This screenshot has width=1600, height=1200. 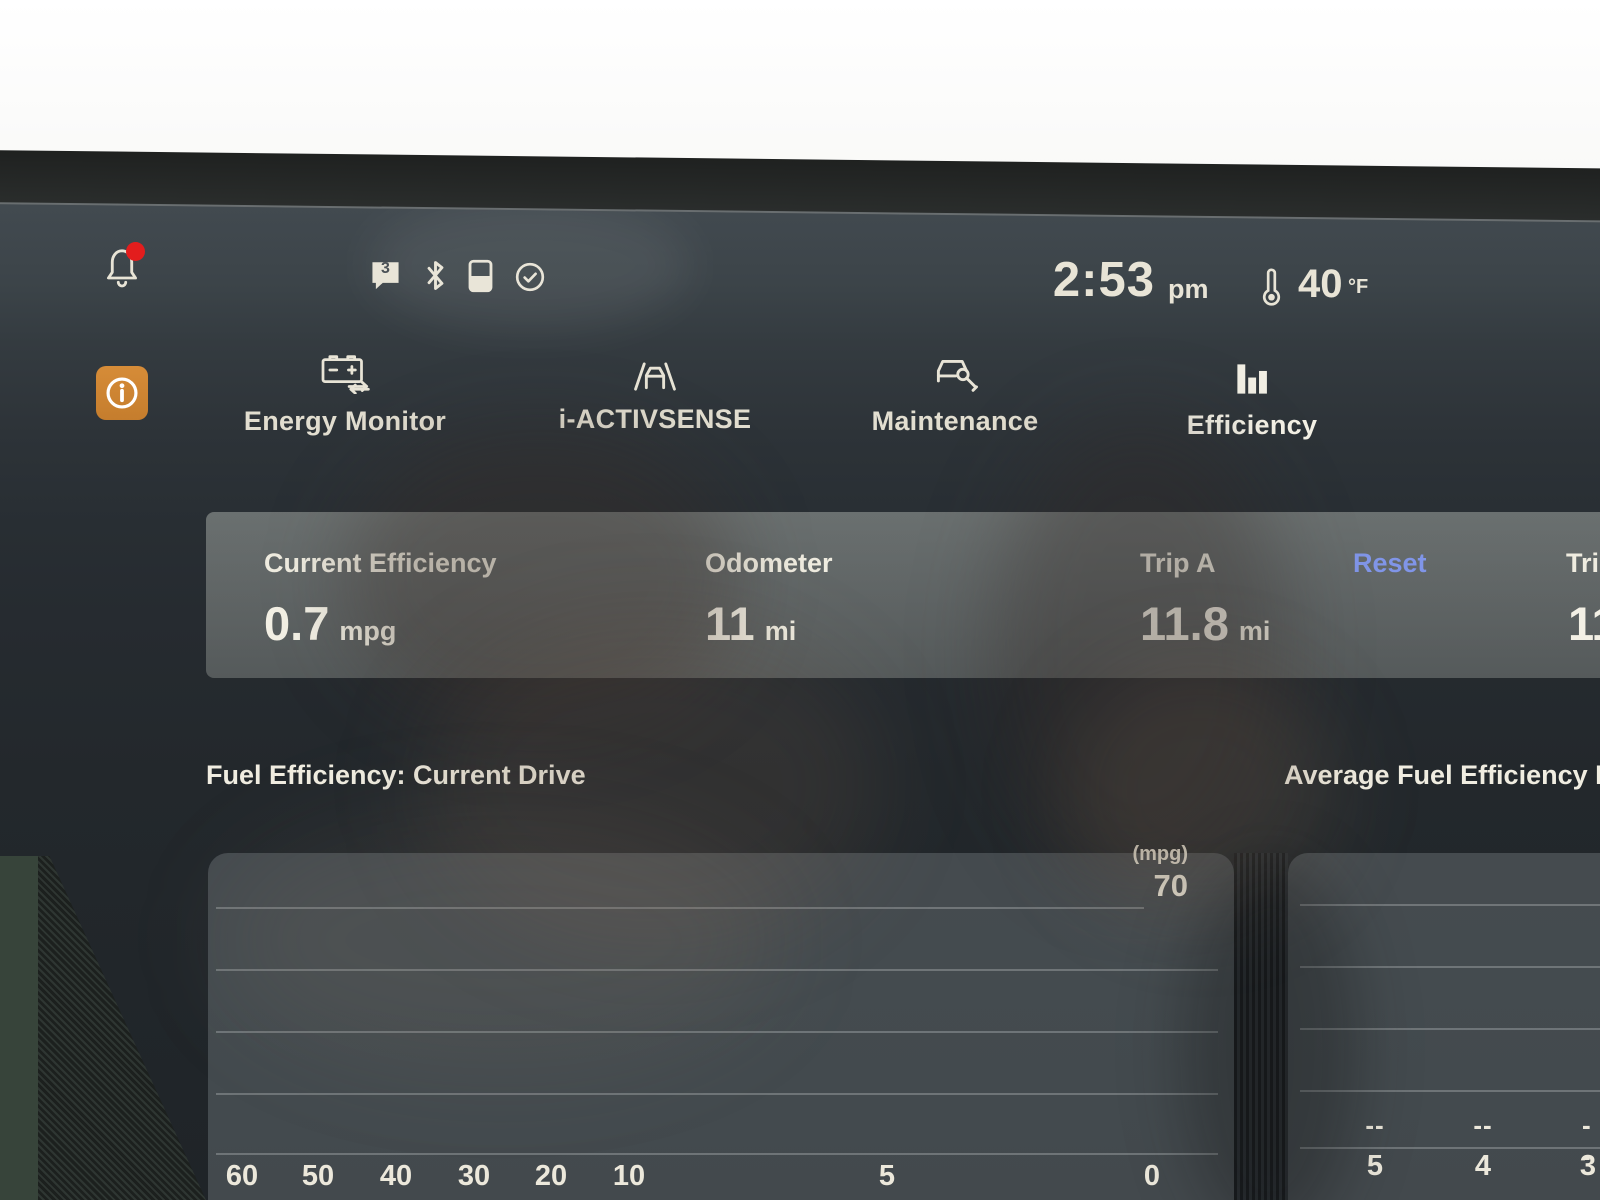 I want to click on history-section-title: Average Fuel Efficiency H, so click(x=1442, y=775).